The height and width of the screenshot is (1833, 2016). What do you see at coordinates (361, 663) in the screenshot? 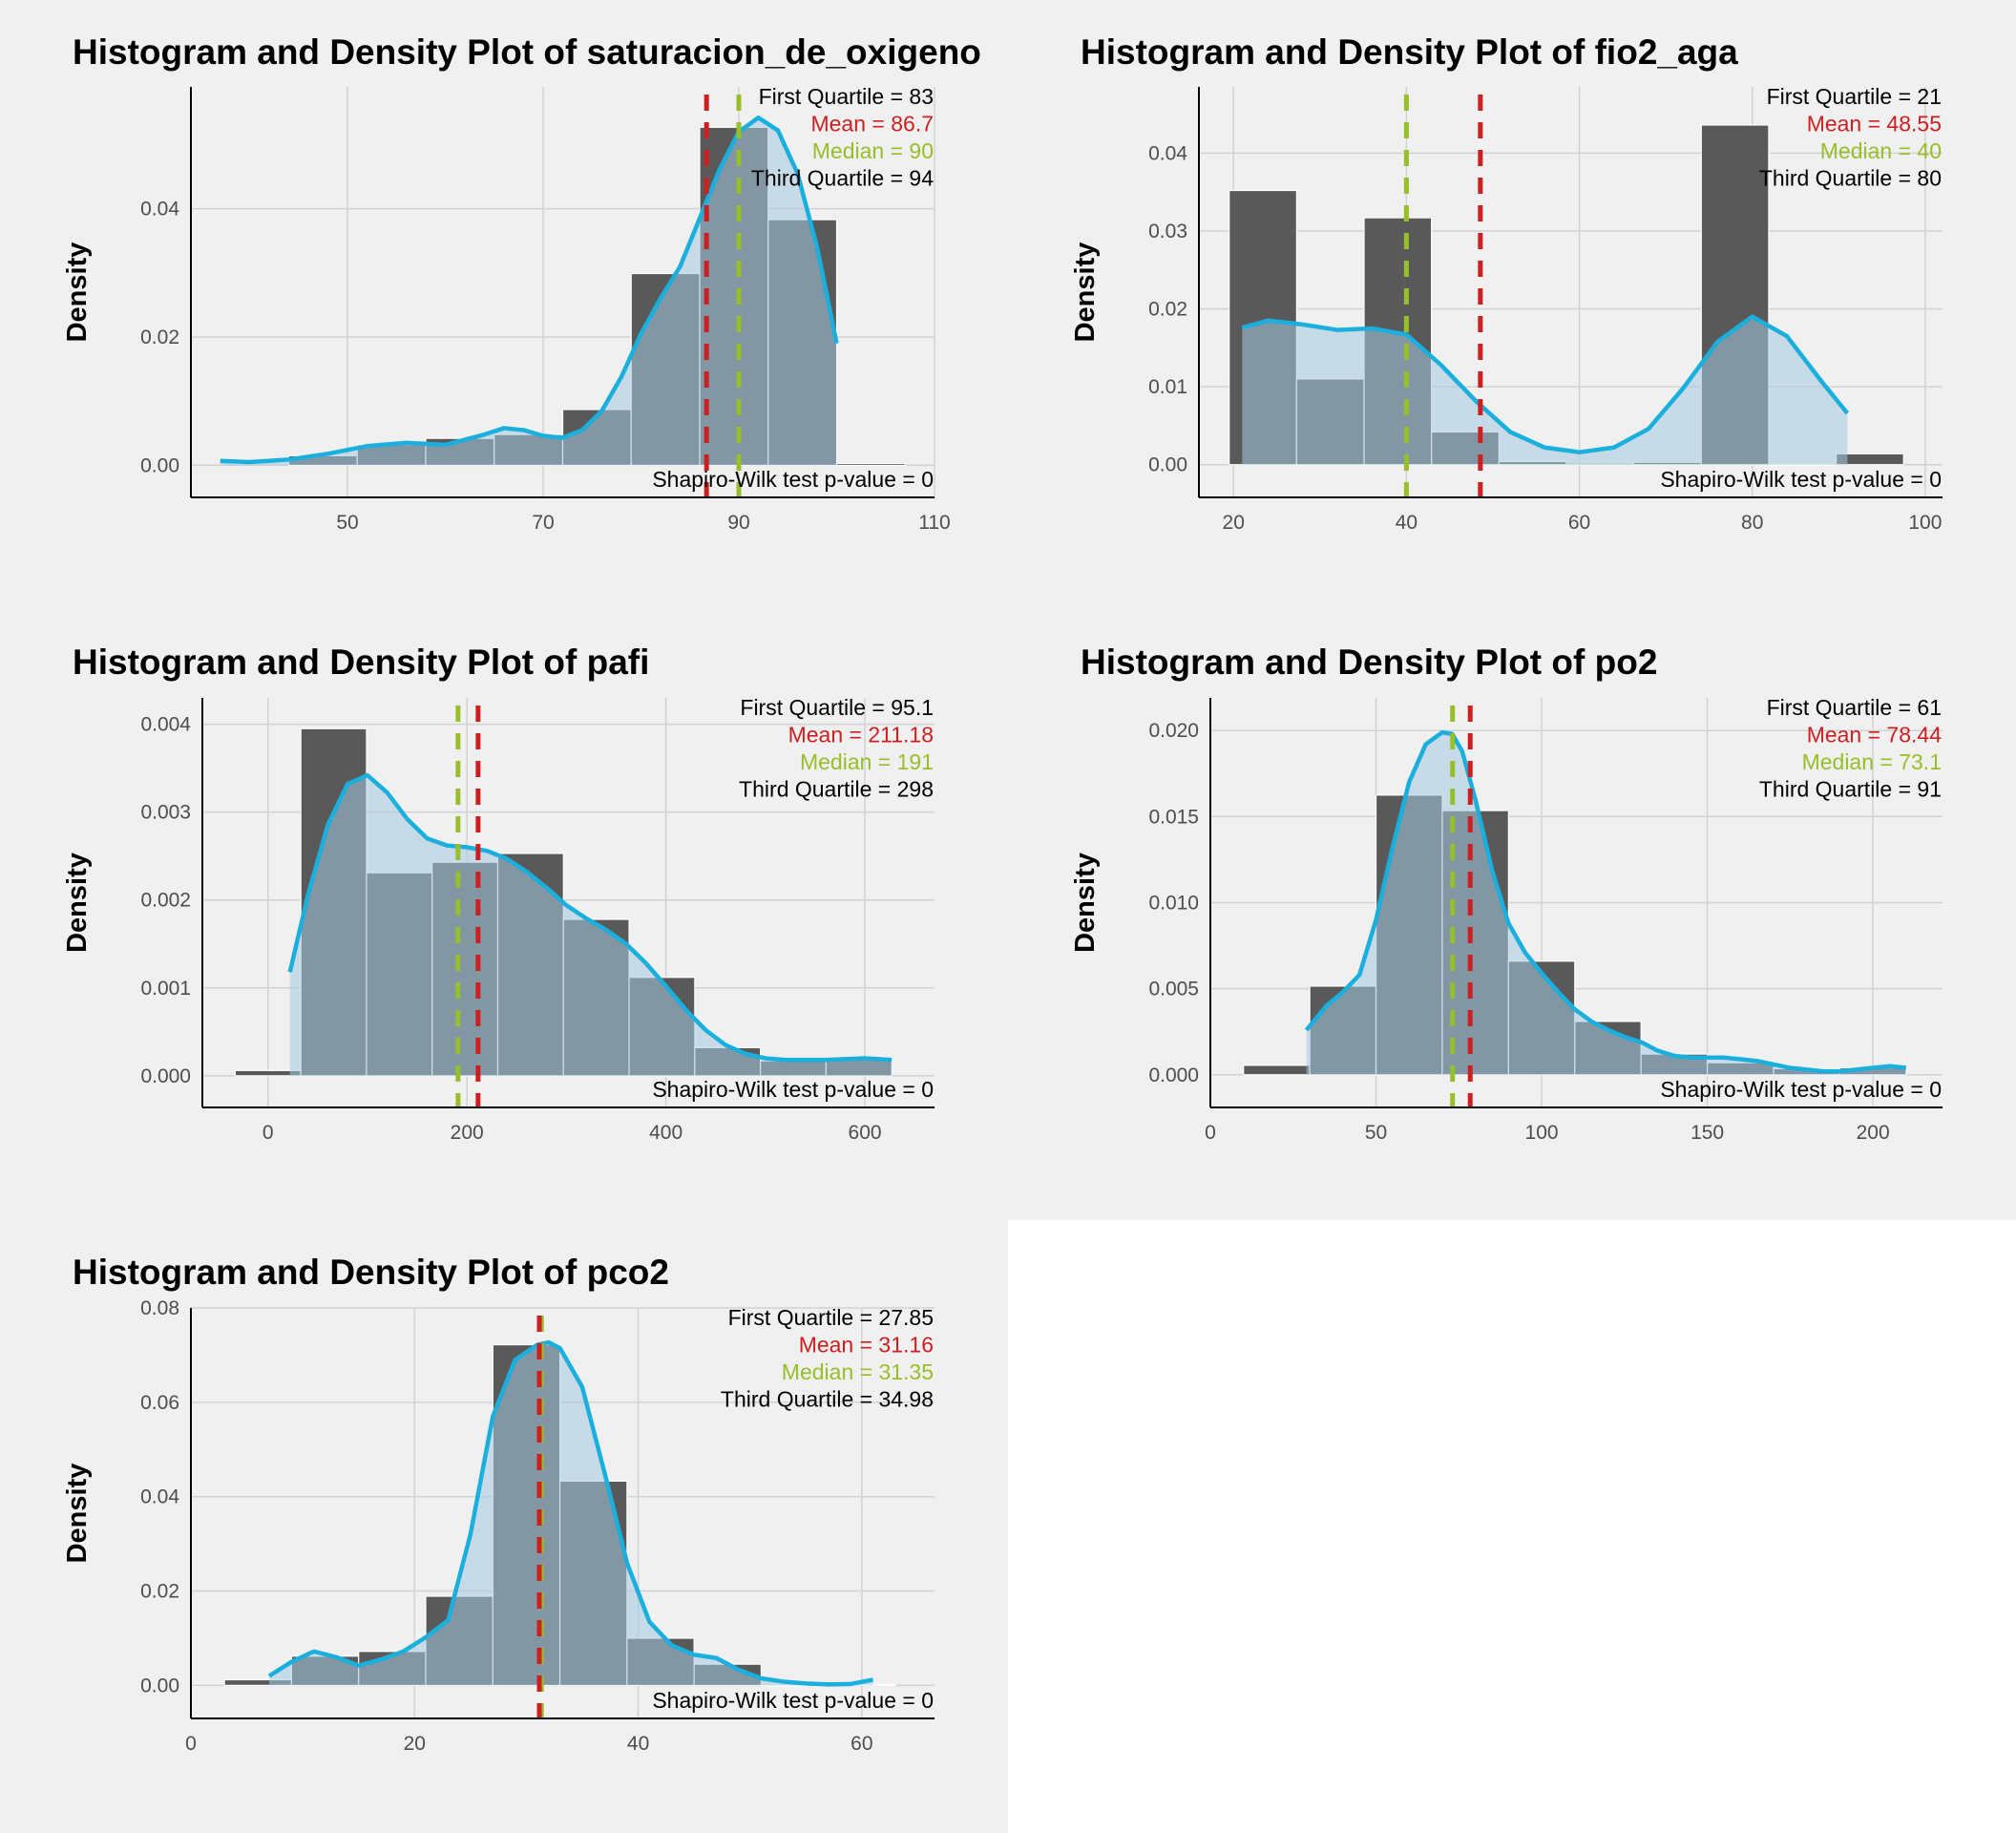
I see `chart-title: Histogram and Density Plot of pafi` at bounding box center [361, 663].